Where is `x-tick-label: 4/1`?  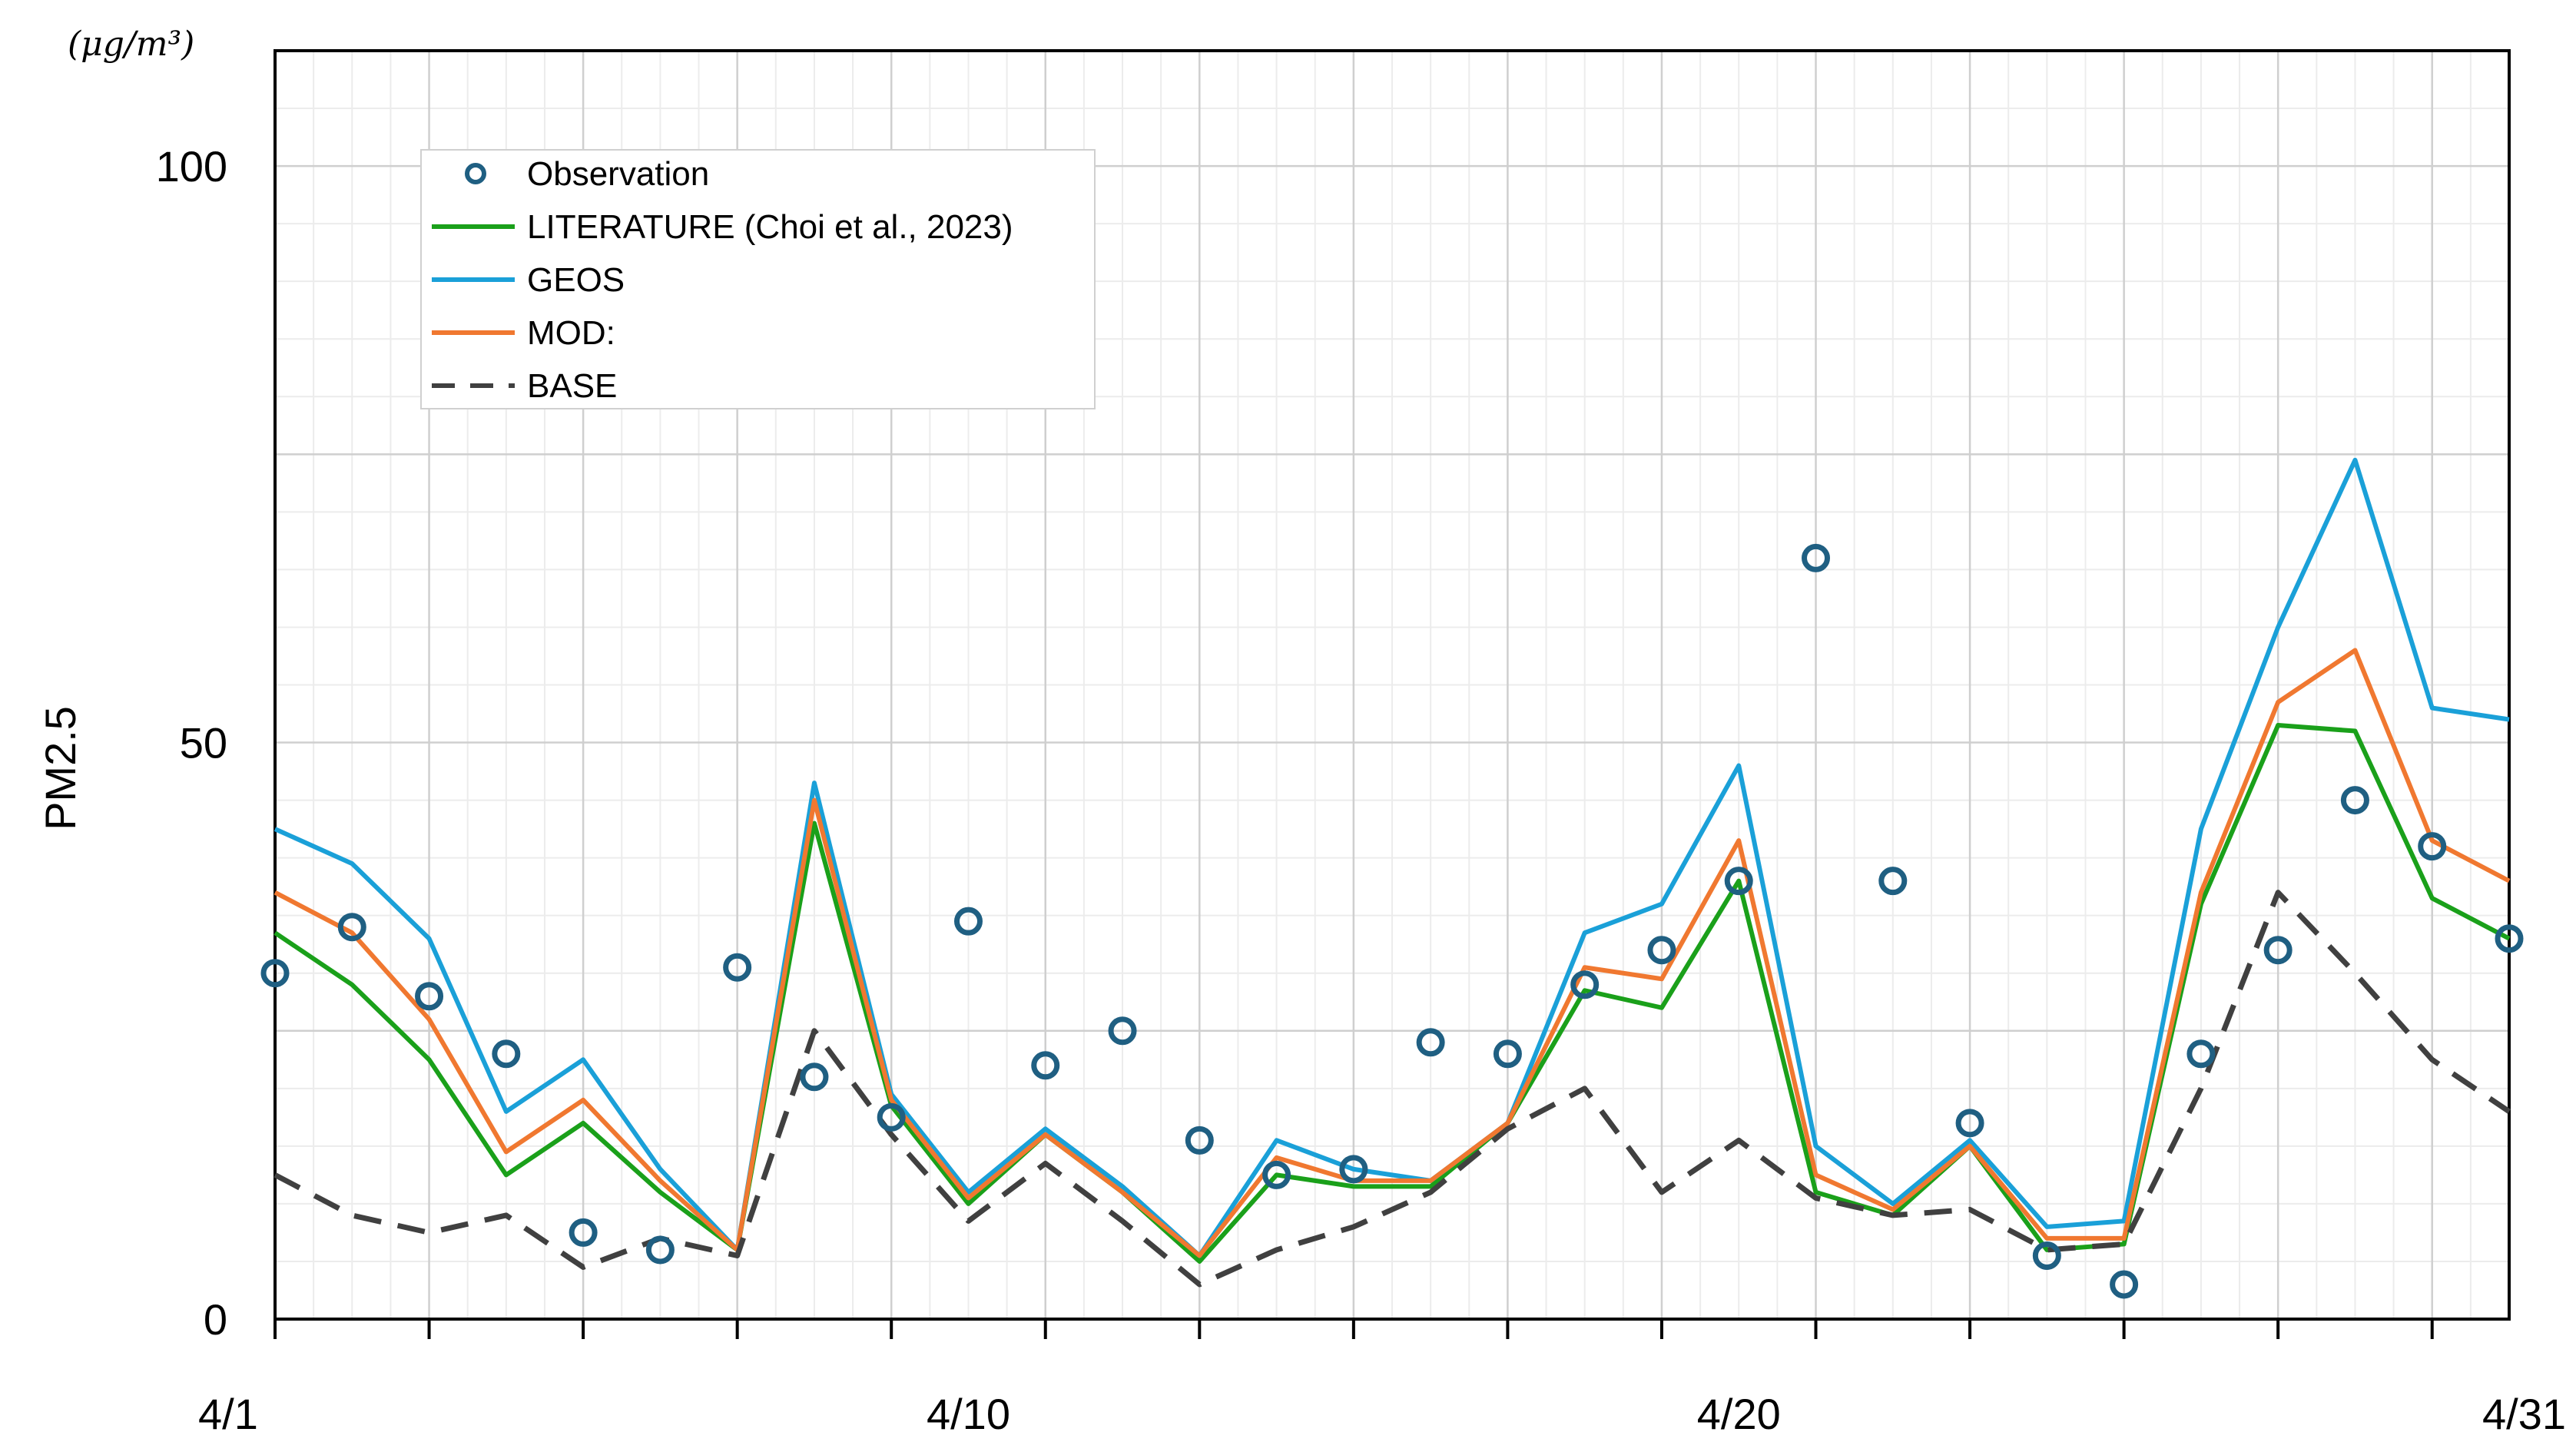 x-tick-label: 4/1 is located at coordinates (228, 1414).